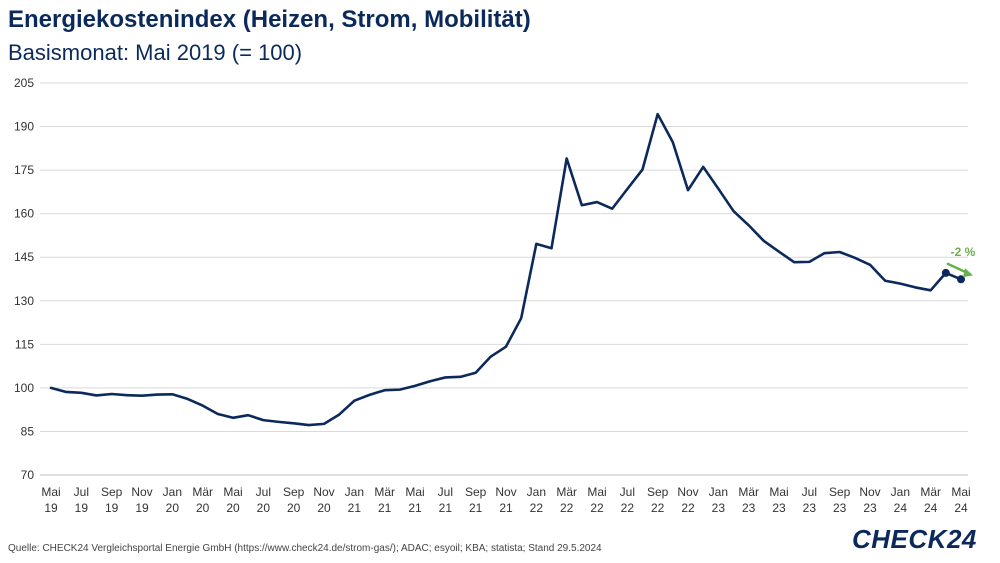 The height and width of the screenshot is (563, 1000). Describe the element at coordinates (24, 257) in the screenshot. I see `y-tick-label: 145` at that location.